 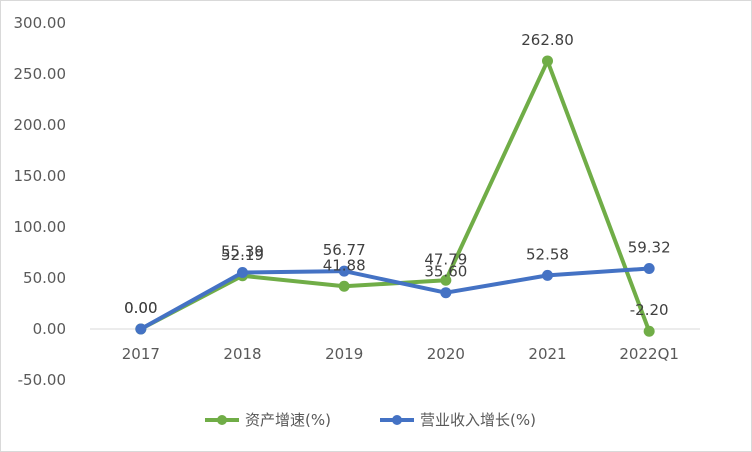 What do you see at coordinates (288, 420) in the screenshot?
I see `legend-label-0: 资产增速(%)` at bounding box center [288, 420].